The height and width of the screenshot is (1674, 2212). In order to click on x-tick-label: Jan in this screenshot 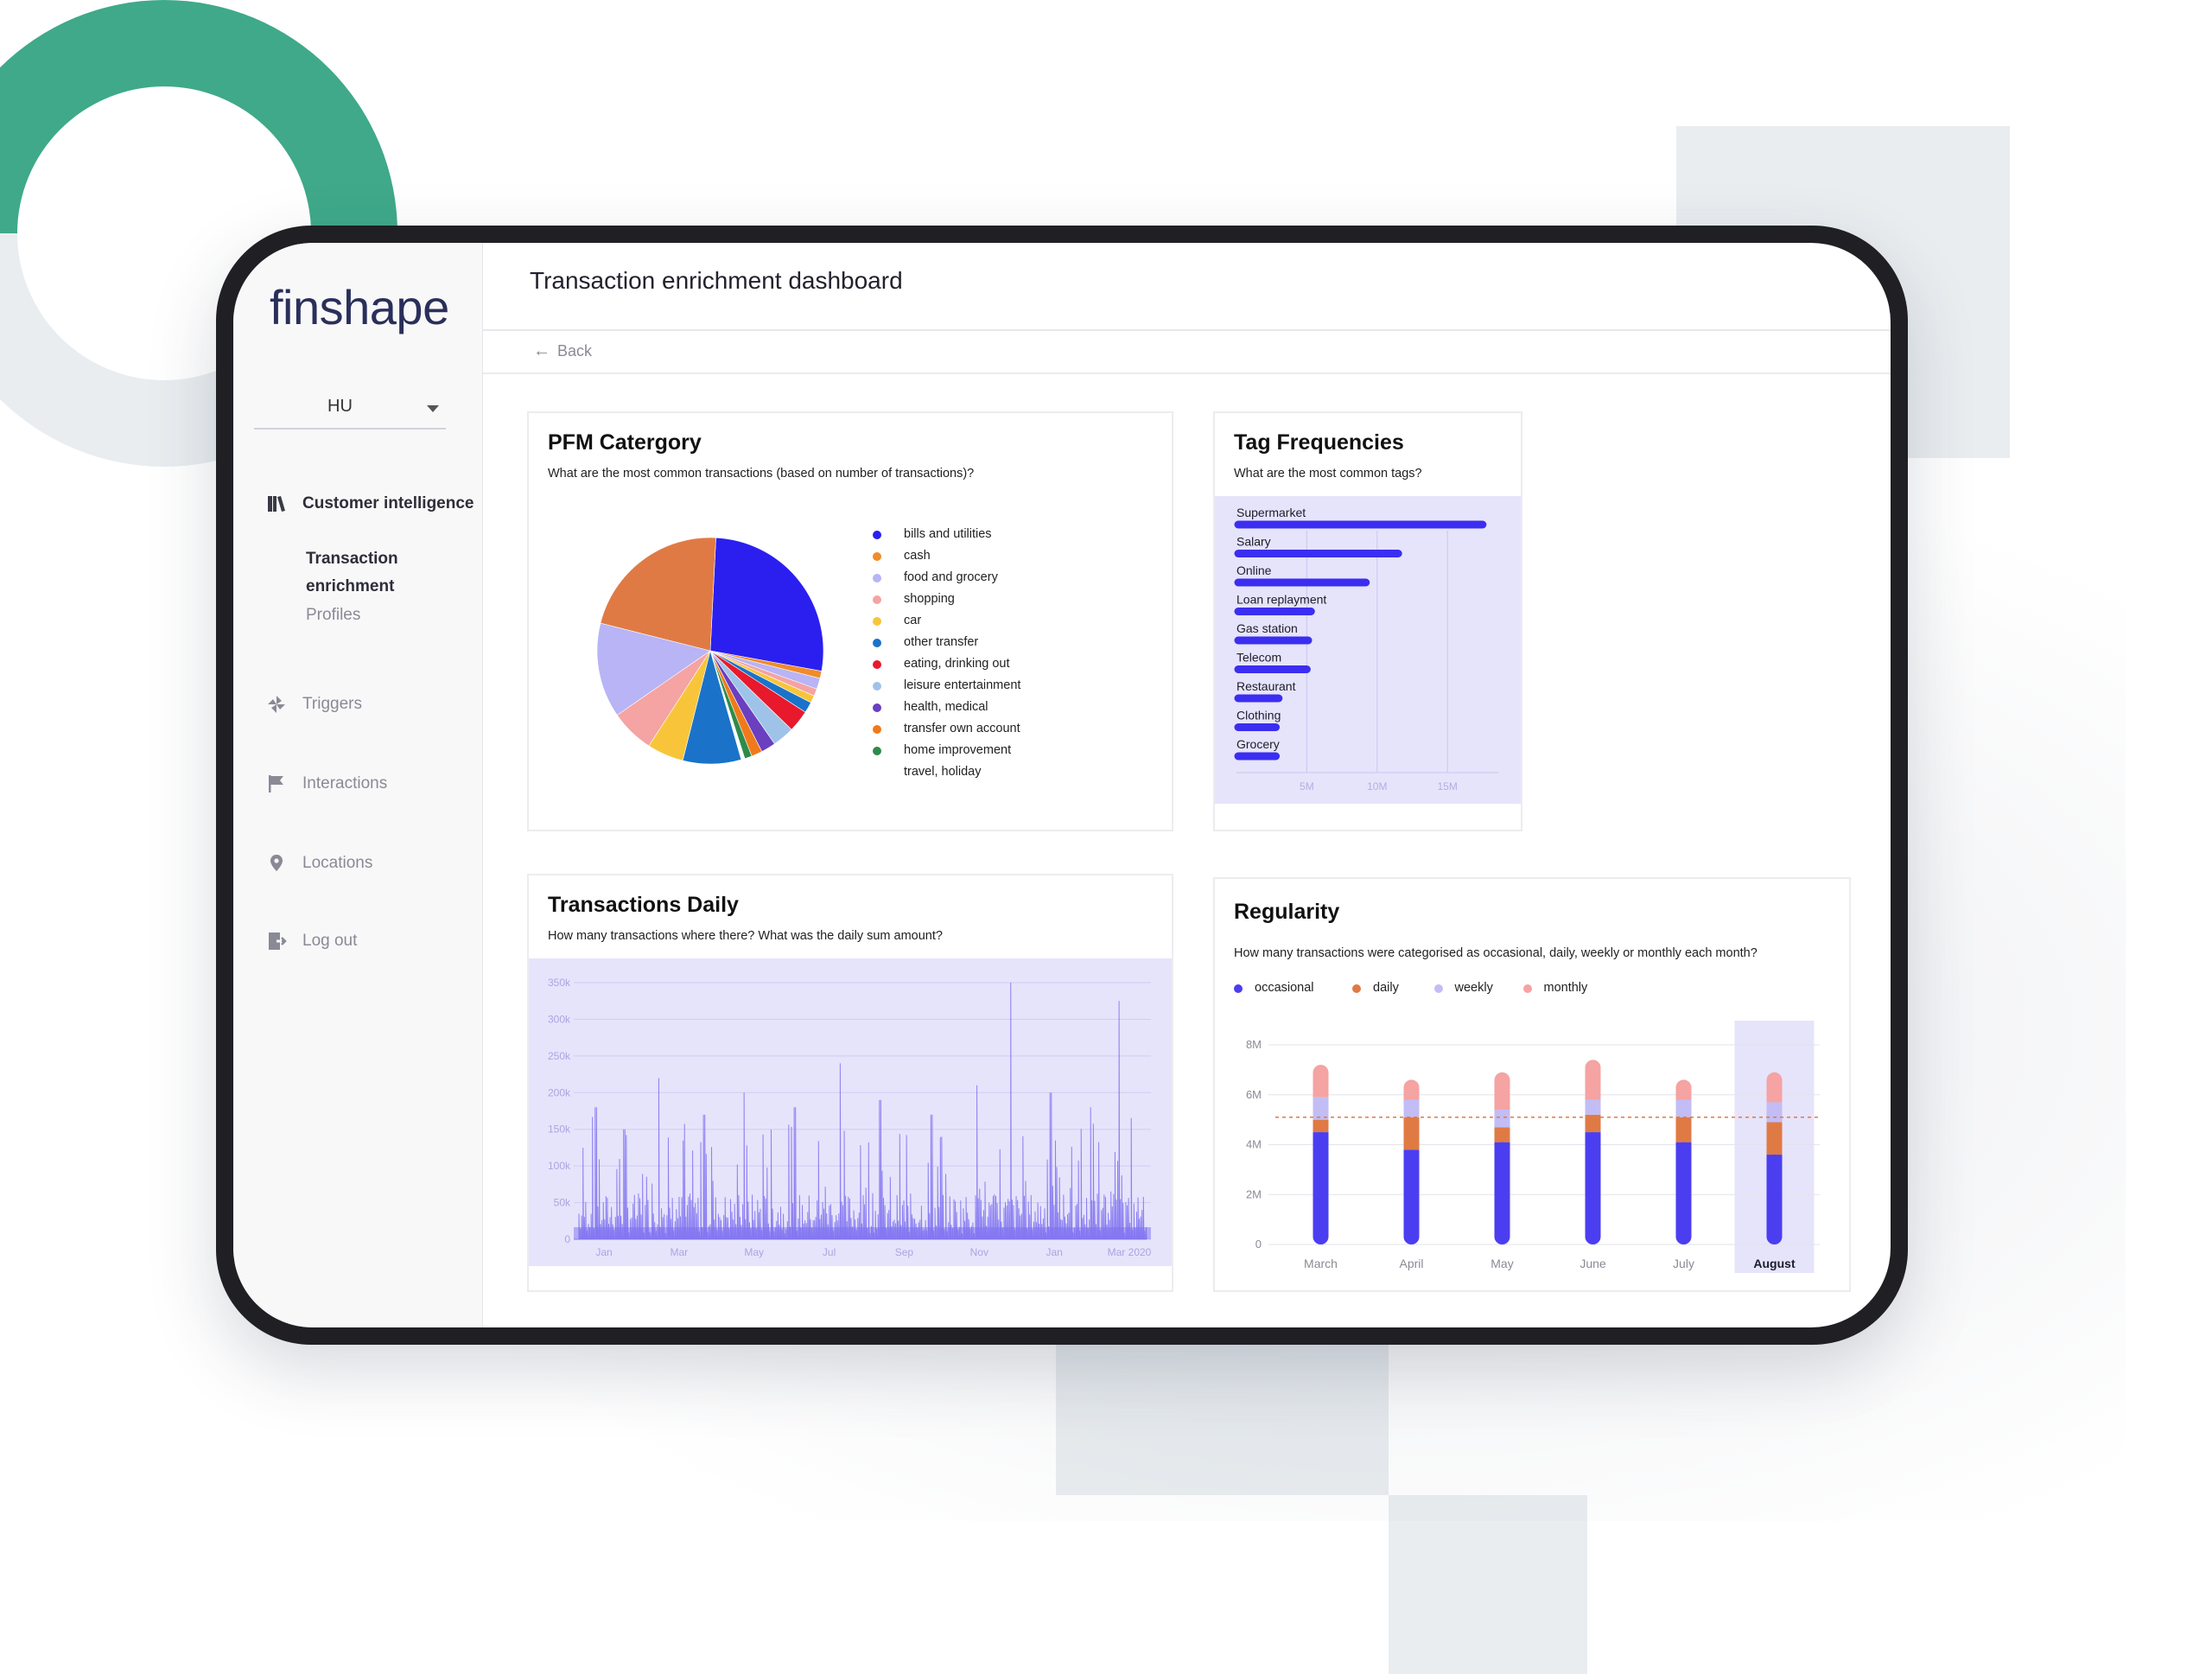, I will do `click(1054, 1252)`.